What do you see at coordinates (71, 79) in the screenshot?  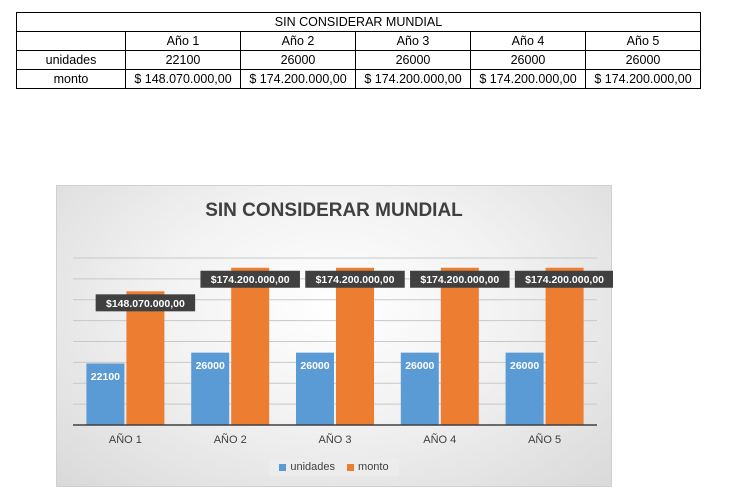 I see `row-label: monto` at bounding box center [71, 79].